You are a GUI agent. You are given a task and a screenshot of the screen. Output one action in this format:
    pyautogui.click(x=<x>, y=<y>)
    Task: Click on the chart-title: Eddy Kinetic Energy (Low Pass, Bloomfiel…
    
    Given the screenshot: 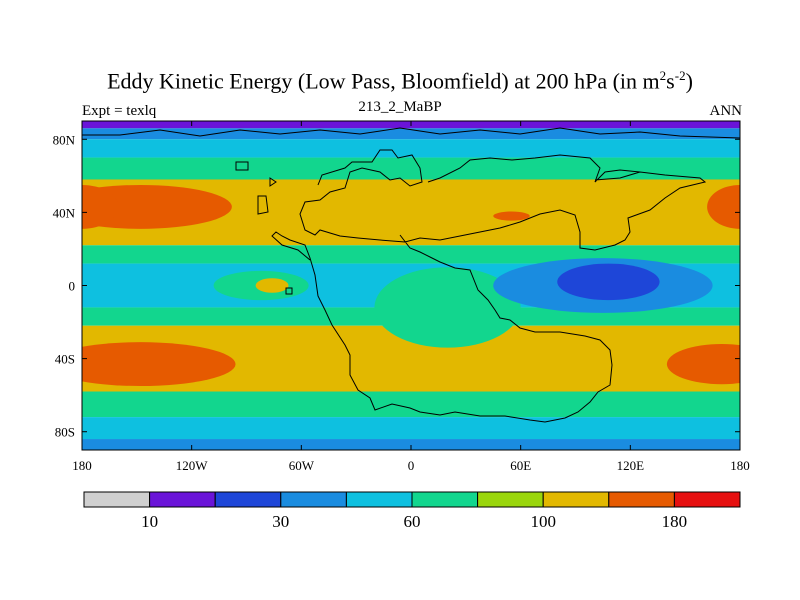 What is the action you would take?
    pyautogui.click(x=400, y=81)
    